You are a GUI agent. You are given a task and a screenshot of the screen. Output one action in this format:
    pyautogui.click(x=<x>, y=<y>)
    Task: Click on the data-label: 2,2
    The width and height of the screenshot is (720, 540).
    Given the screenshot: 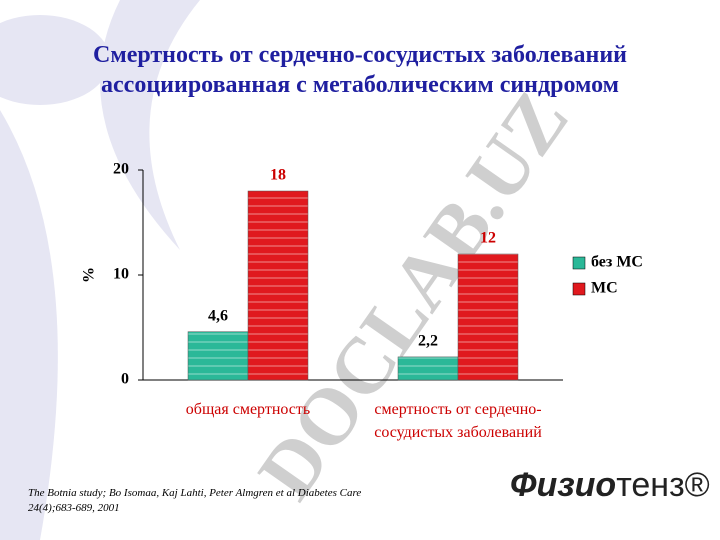 What is the action you would take?
    pyautogui.click(x=428, y=341)
    